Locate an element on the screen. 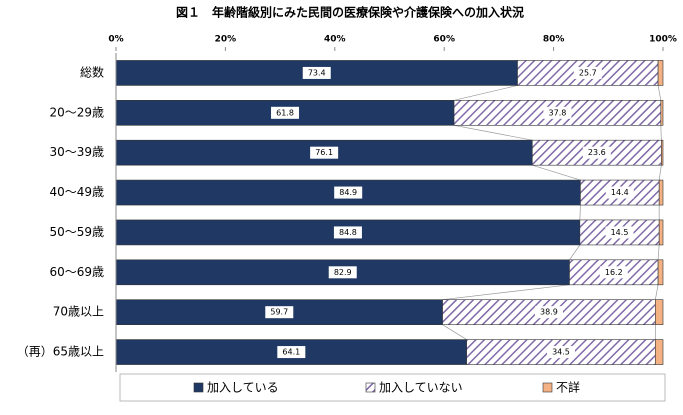 This screenshot has height=415, width=683. legend-box is located at coordinates (392, 387).